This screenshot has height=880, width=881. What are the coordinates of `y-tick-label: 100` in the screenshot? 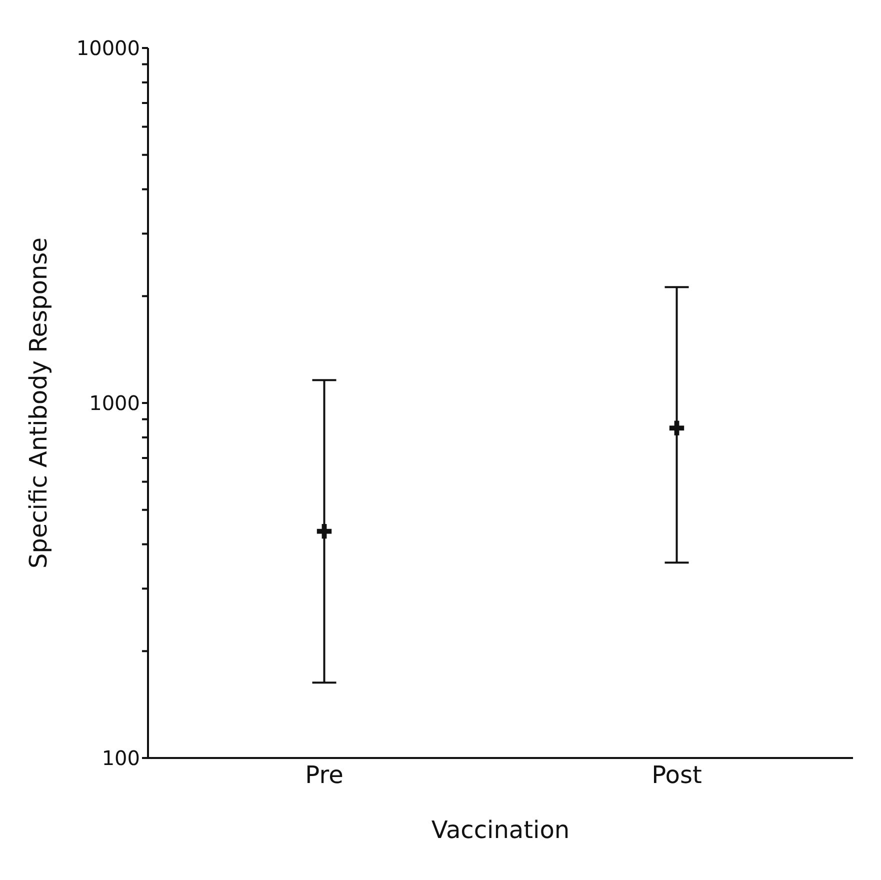 It's located at (121, 758).